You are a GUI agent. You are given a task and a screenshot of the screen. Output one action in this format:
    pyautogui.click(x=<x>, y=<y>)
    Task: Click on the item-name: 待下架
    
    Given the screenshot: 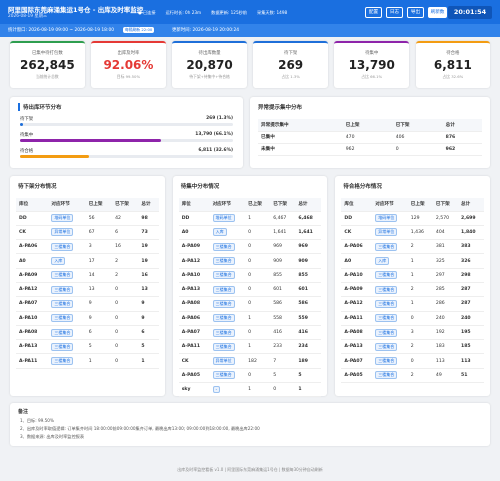 What is the action you would take?
    pyautogui.click(x=27, y=119)
    